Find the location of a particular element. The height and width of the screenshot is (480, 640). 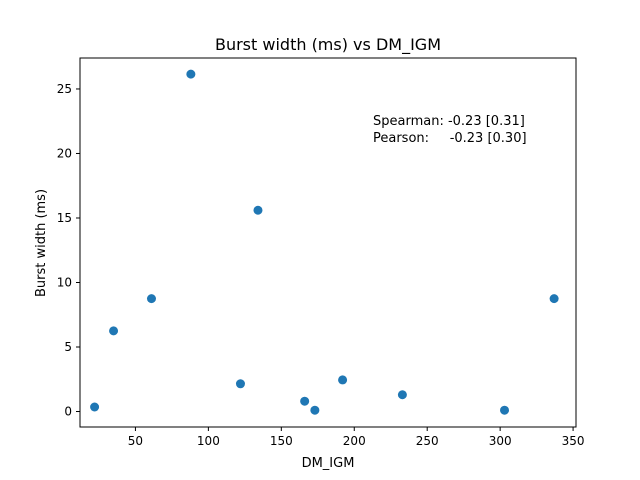

y-tick-label: 15 is located at coordinates (64, 218).